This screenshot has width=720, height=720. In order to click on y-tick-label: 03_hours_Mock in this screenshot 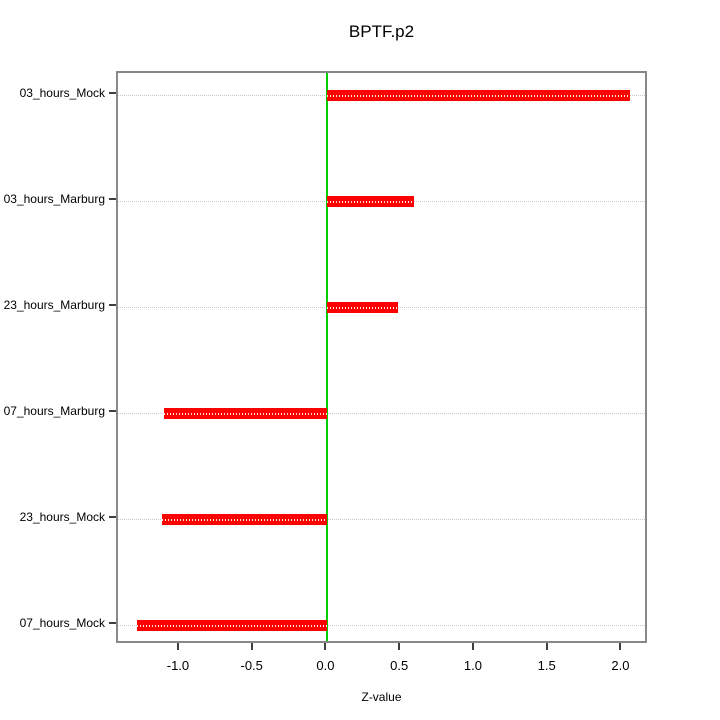, I will do `click(62, 93)`.